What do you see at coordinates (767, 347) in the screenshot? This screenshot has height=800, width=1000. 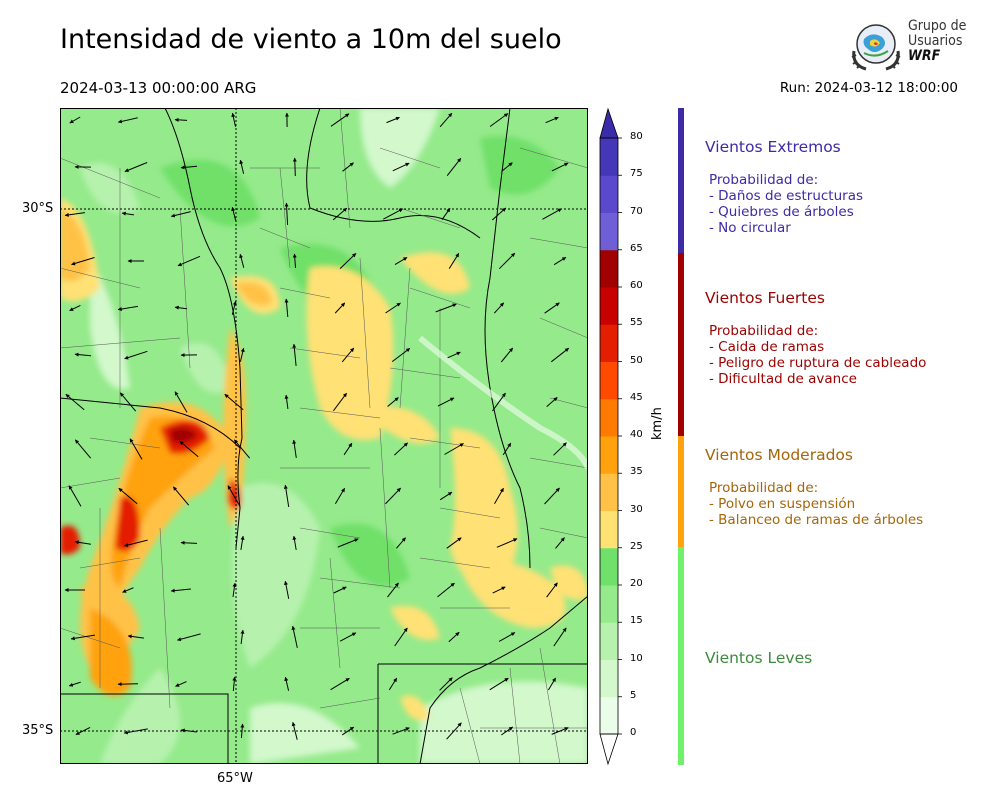 I see `category-line: - Caida de ramas` at bounding box center [767, 347].